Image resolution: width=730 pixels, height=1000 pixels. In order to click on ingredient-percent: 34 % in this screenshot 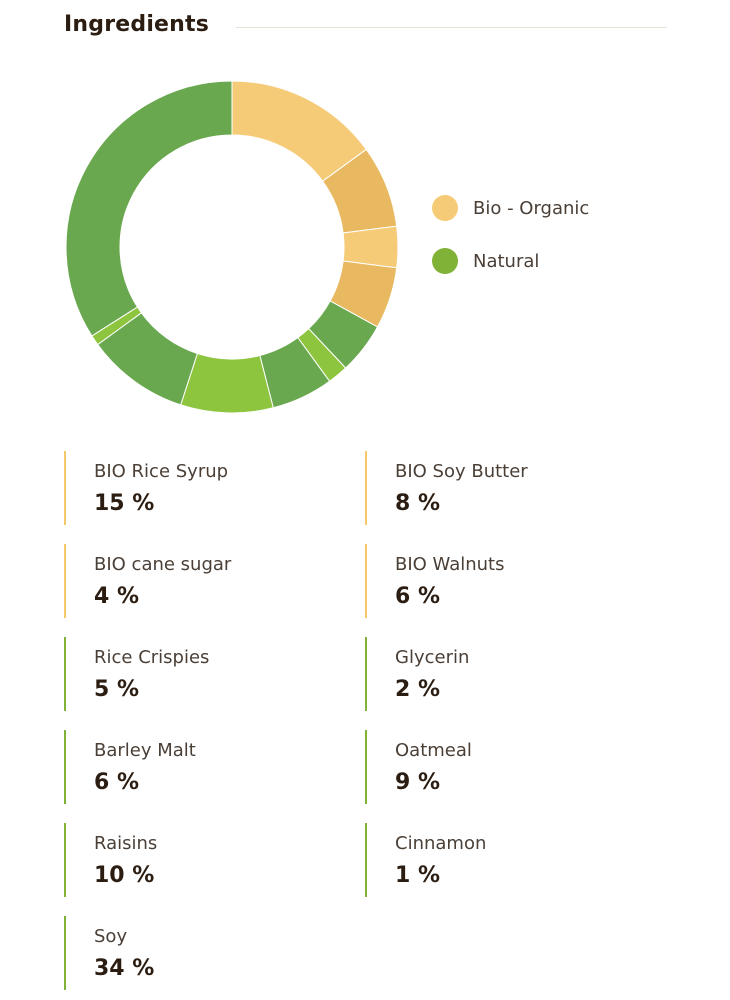, I will do `click(124, 968)`.